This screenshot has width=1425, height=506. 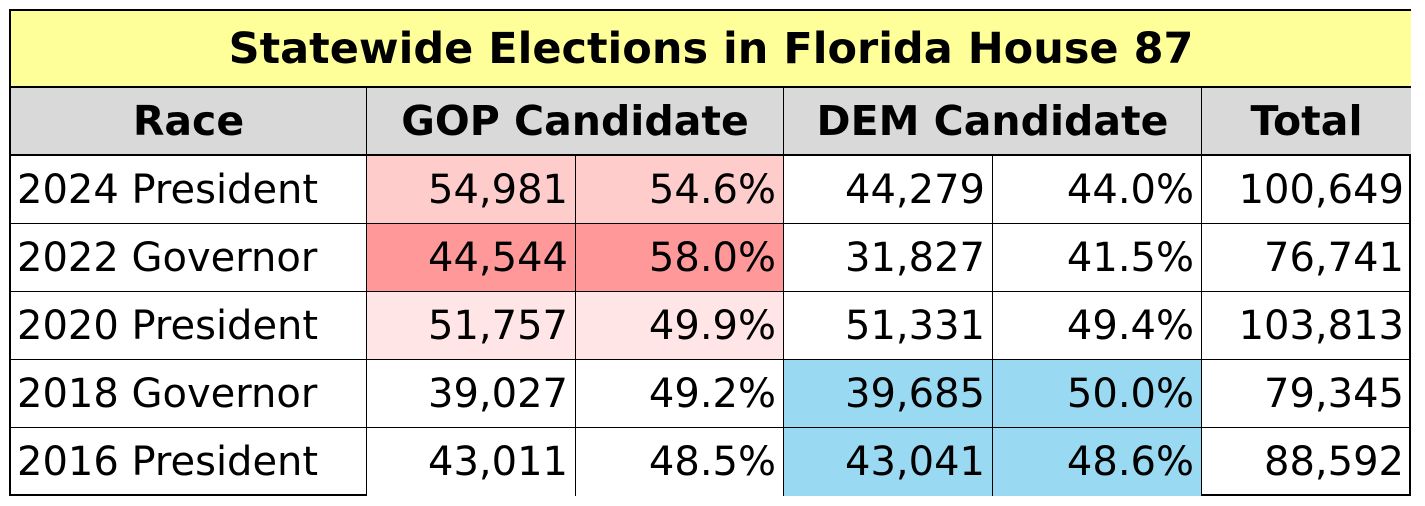 What do you see at coordinates (680, 258) in the screenshot?
I see `gop-pct-cell: 58.0%` at bounding box center [680, 258].